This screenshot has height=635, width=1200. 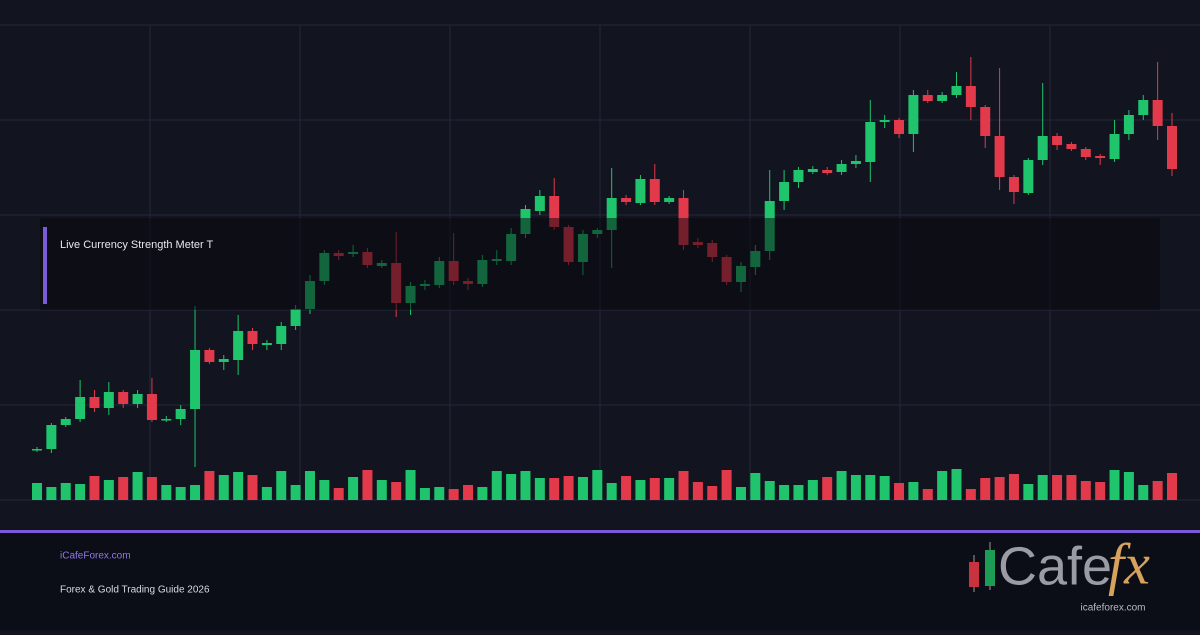 I want to click on logo-icon, so click(x=990, y=568).